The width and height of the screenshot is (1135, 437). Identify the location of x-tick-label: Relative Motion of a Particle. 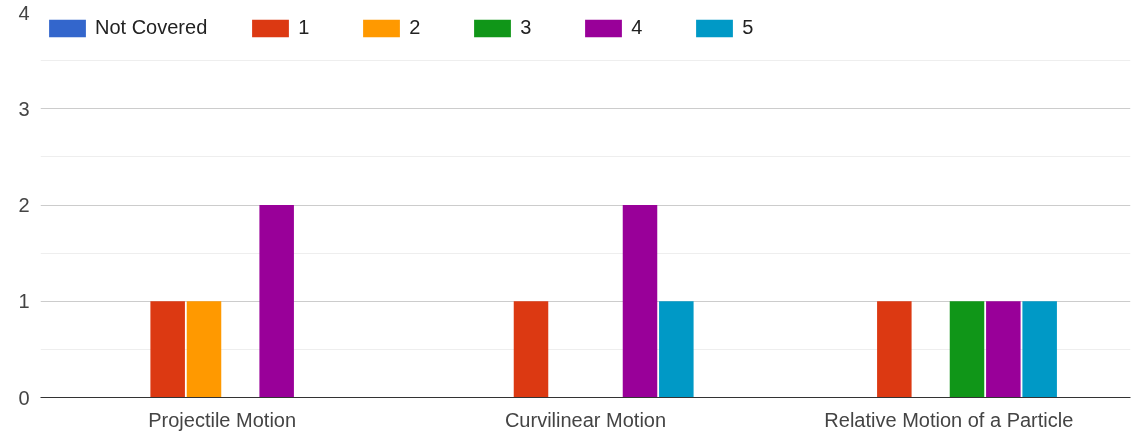
(949, 419).